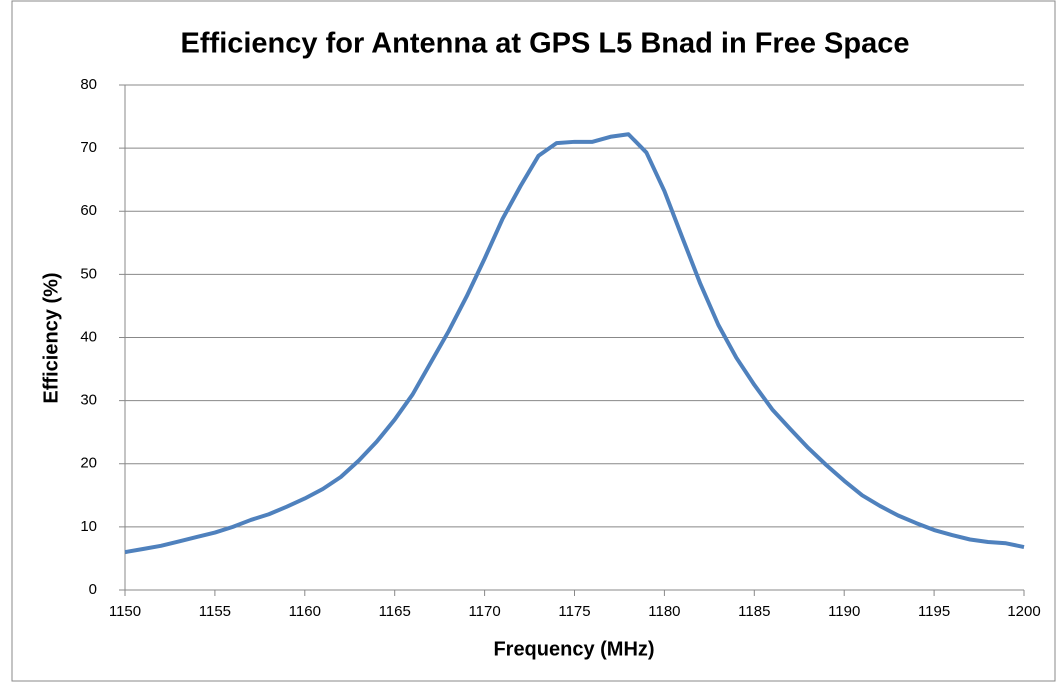 The width and height of the screenshot is (1056, 682). Describe the element at coordinates (573, 649) in the screenshot. I see `x-axis-label: Frequency (MHz)` at that location.